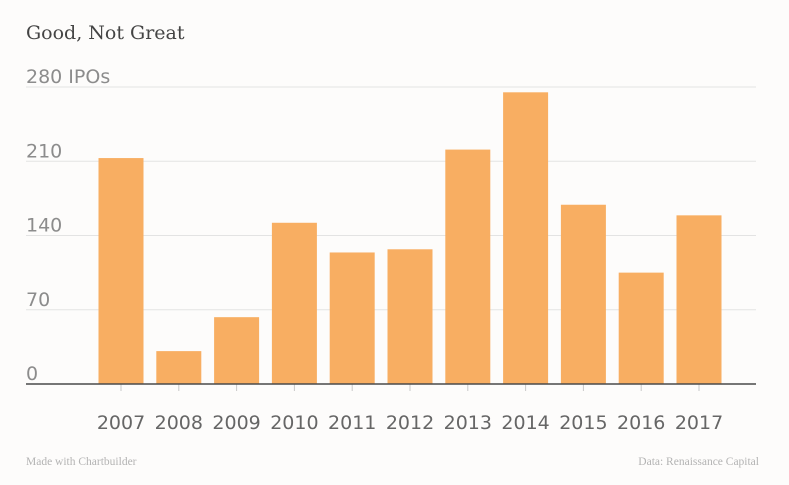 This screenshot has height=485, width=789. What do you see at coordinates (468, 423) in the screenshot?
I see `x-tick-label: 2013` at bounding box center [468, 423].